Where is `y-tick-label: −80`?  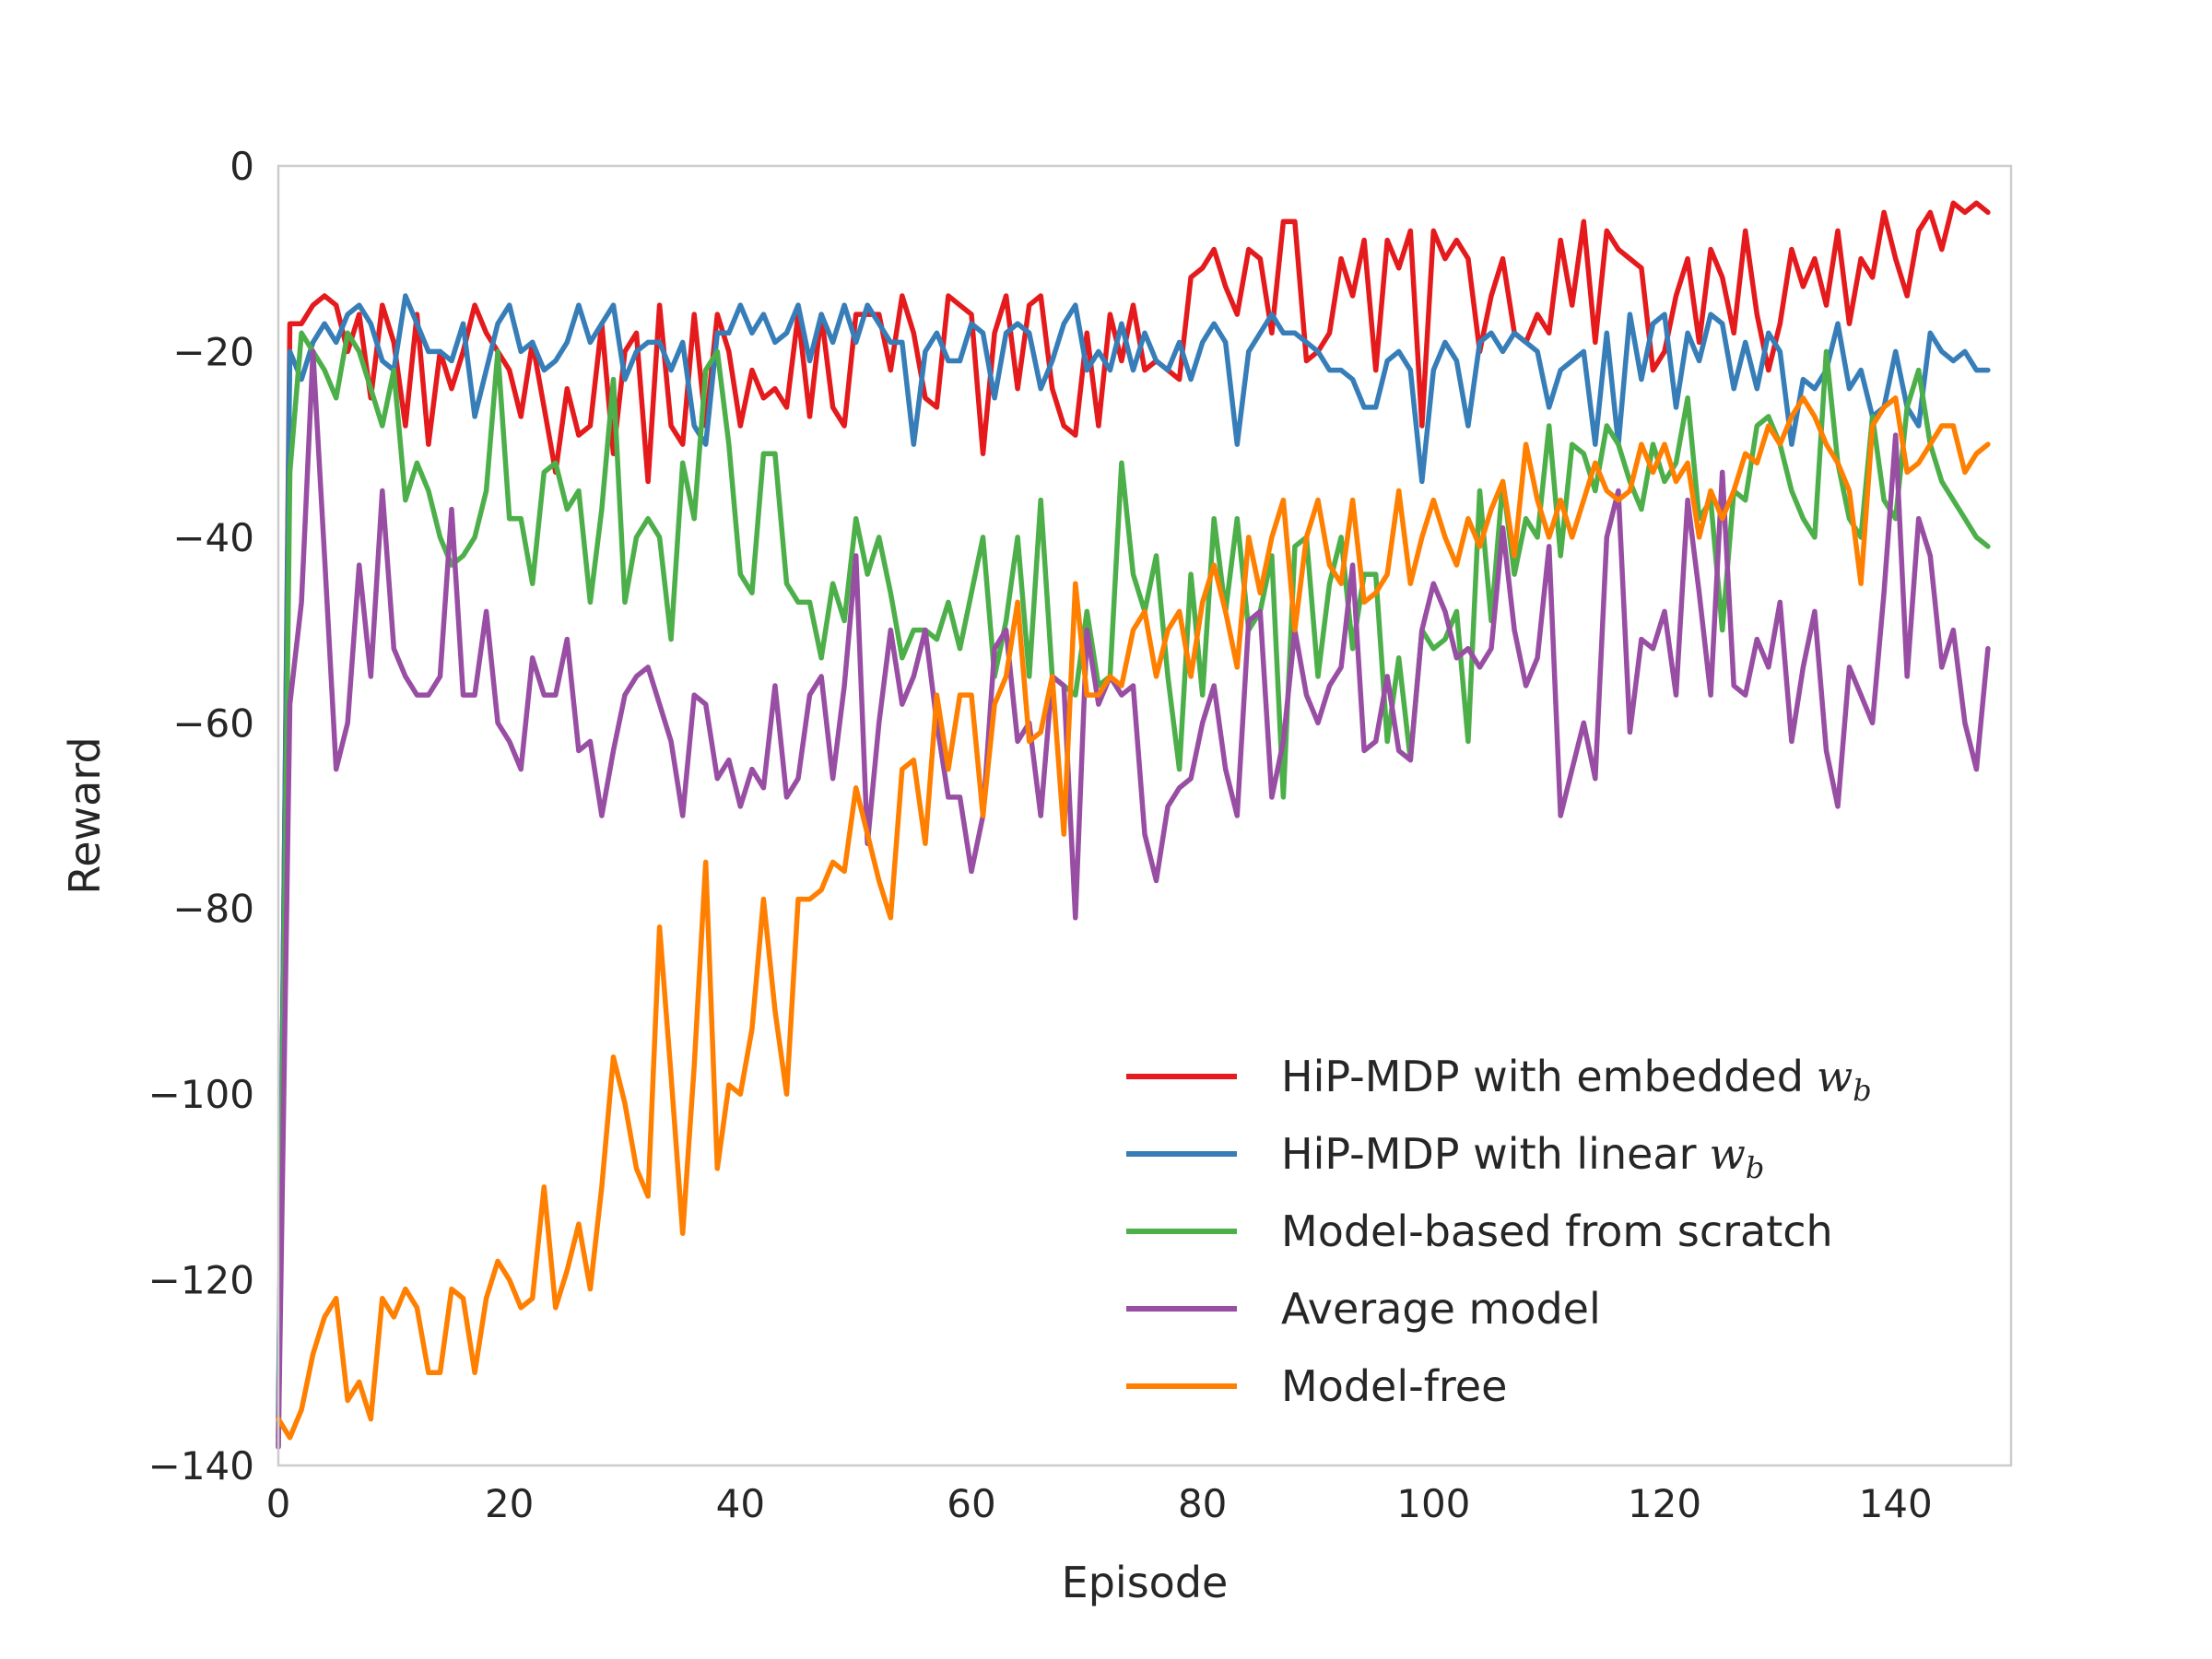 y-tick-label: −80 is located at coordinates (213, 909).